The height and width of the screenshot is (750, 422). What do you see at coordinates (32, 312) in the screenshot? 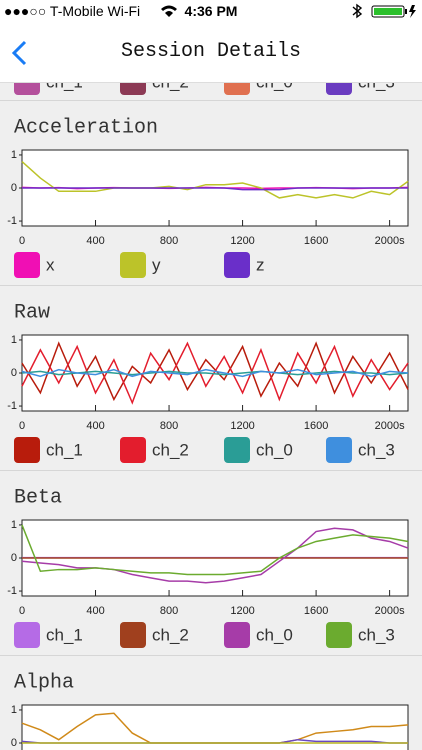
I see `section-title: Raw` at bounding box center [32, 312].